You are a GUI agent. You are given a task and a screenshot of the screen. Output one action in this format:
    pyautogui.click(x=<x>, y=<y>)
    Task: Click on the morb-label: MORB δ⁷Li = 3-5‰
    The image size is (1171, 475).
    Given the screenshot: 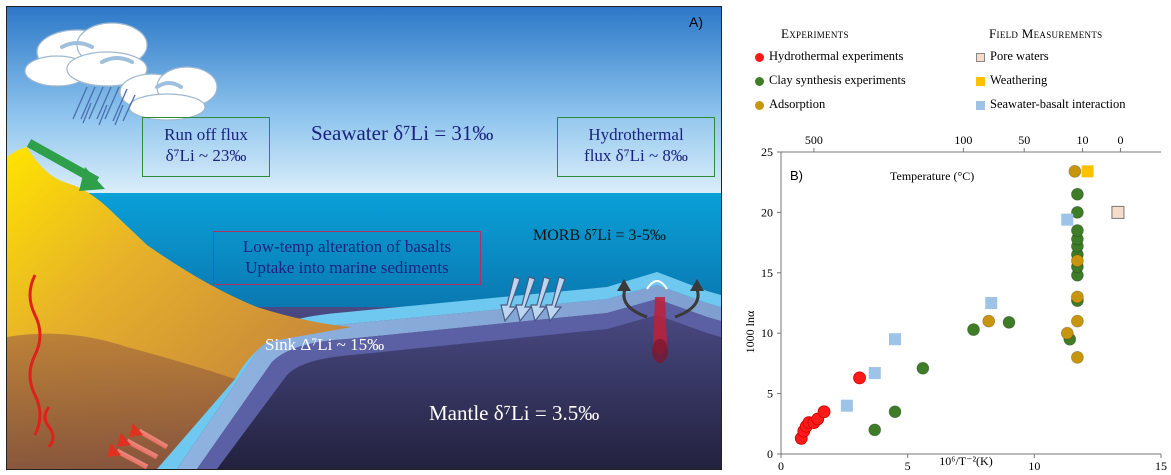 What is the action you would take?
    pyautogui.click(x=599, y=235)
    